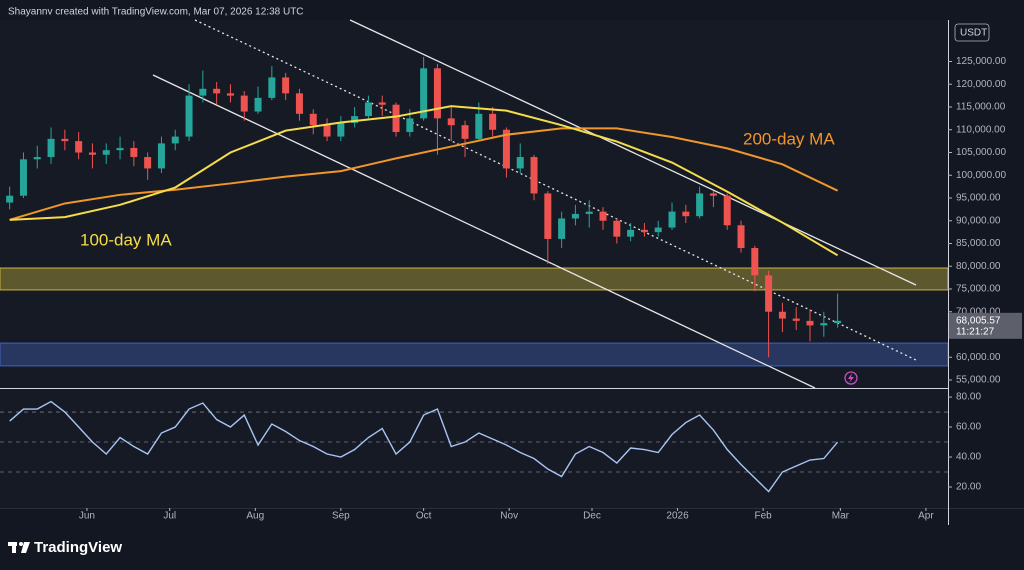 This screenshot has width=1024, height=570. I want to click on currency-box, so click(972, 32).